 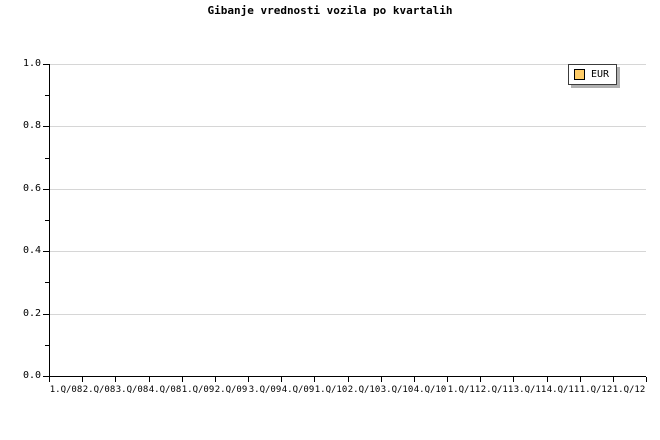 What do you see at coordinates (430, 390) in the screenshot?
I see `x-axis-tick-label: 4.Q/10` at bounding box center [430, 390].